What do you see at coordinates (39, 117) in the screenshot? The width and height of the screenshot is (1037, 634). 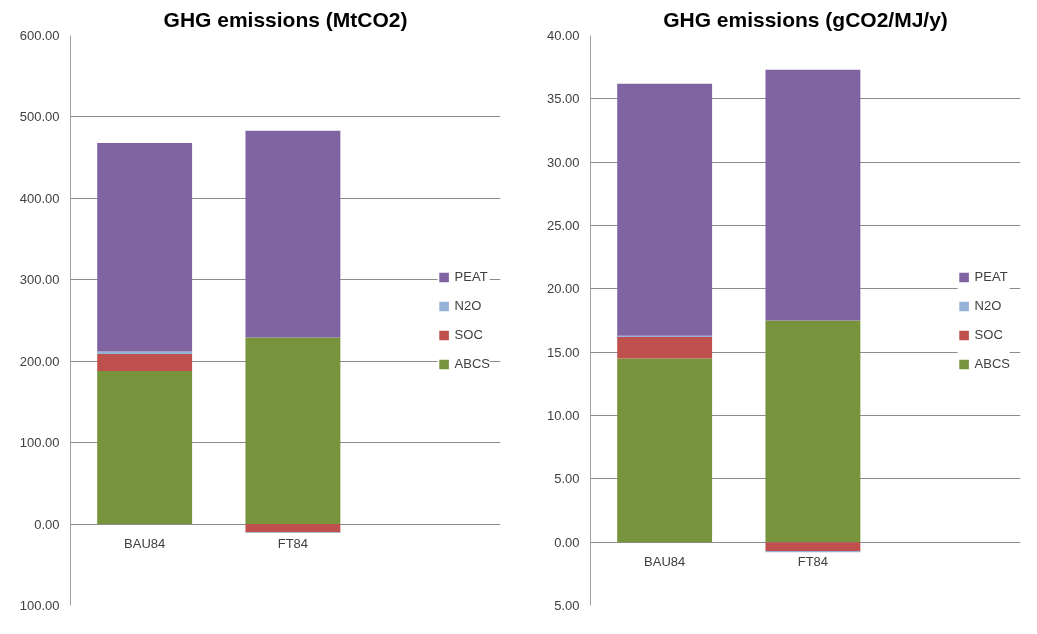 I see `y-tick-label: 500.00` at bounding box center [39, 117].